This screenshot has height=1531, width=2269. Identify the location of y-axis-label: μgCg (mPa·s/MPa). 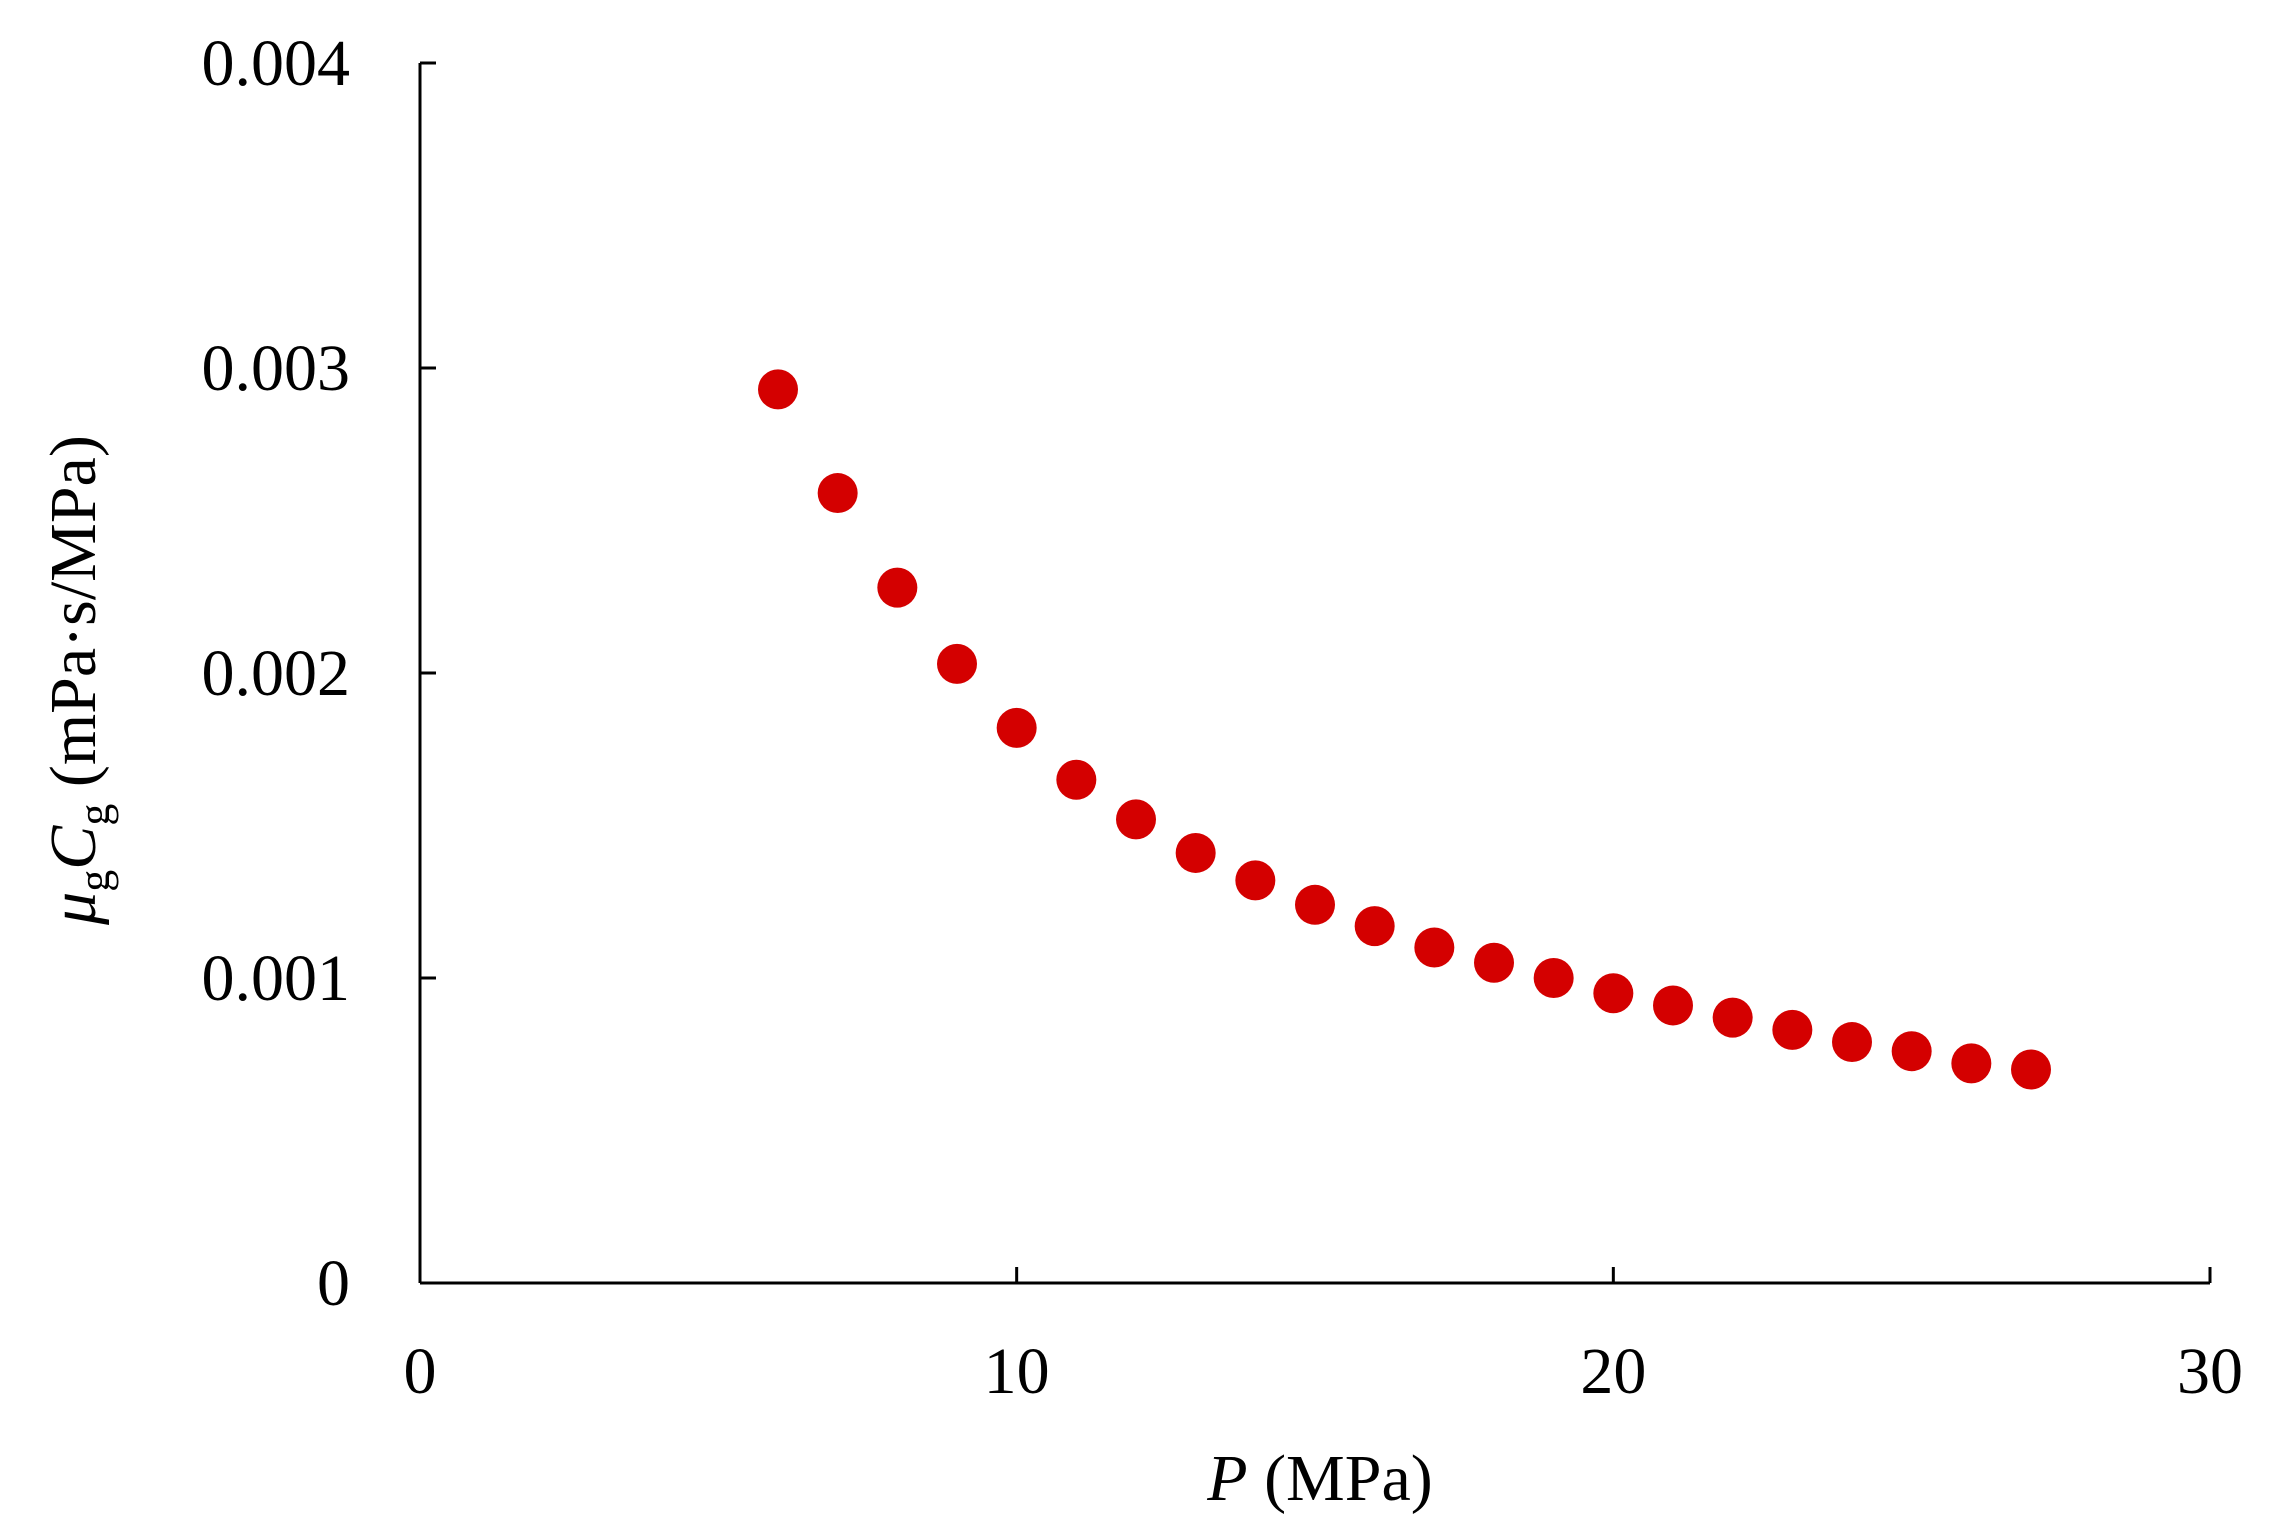
(78, 680).